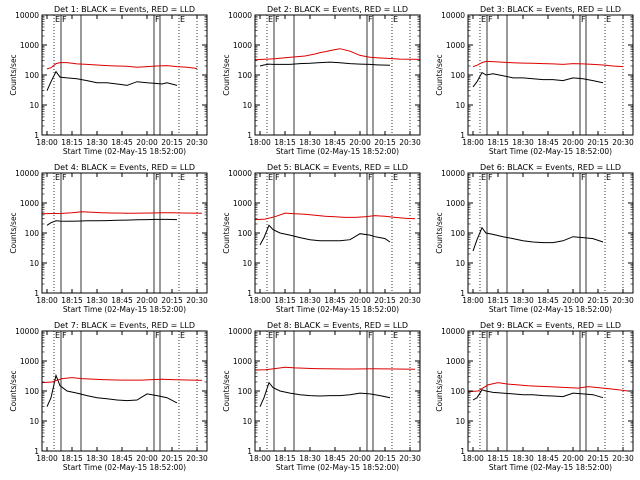  Describe the element at coordinates (550, 9) in the screenshot. I see `panel-title: Det 3: BLACK = Events, RED = LLD` at that location.